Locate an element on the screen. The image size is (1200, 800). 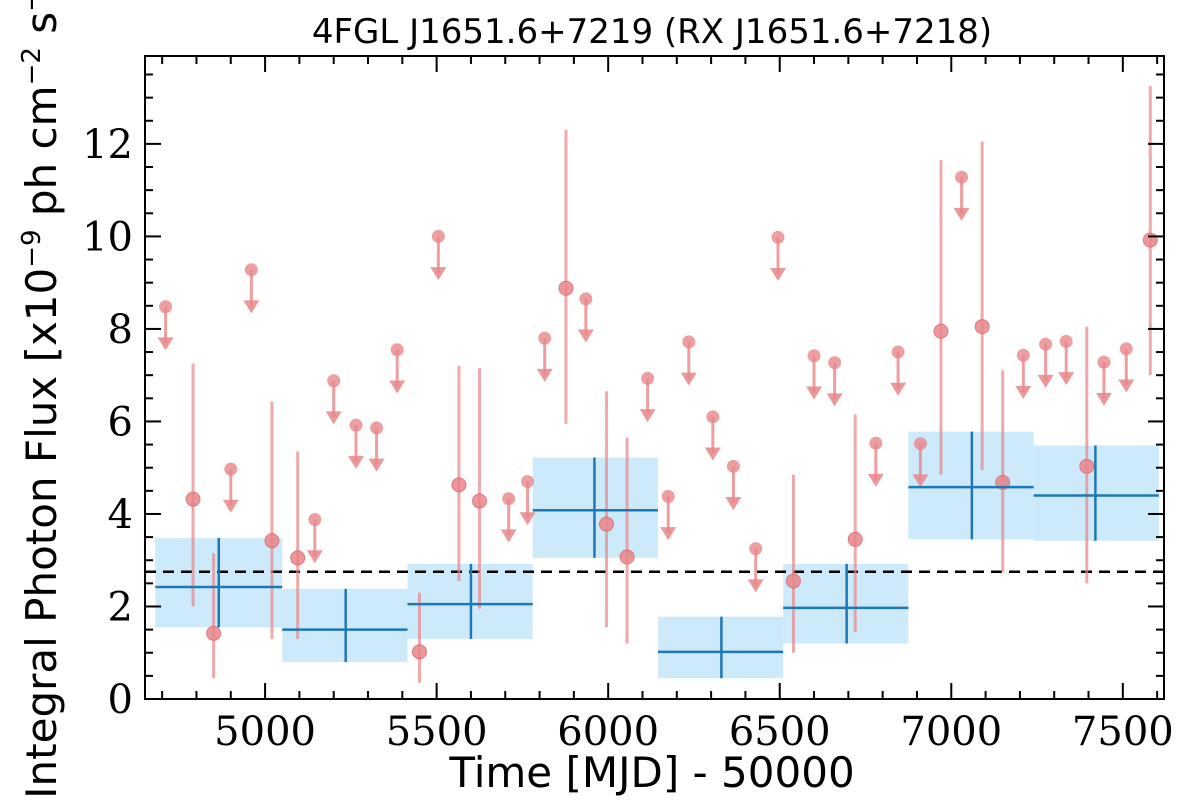
x-tick-label-5: 7500 is located at coordinates (1123, 732).